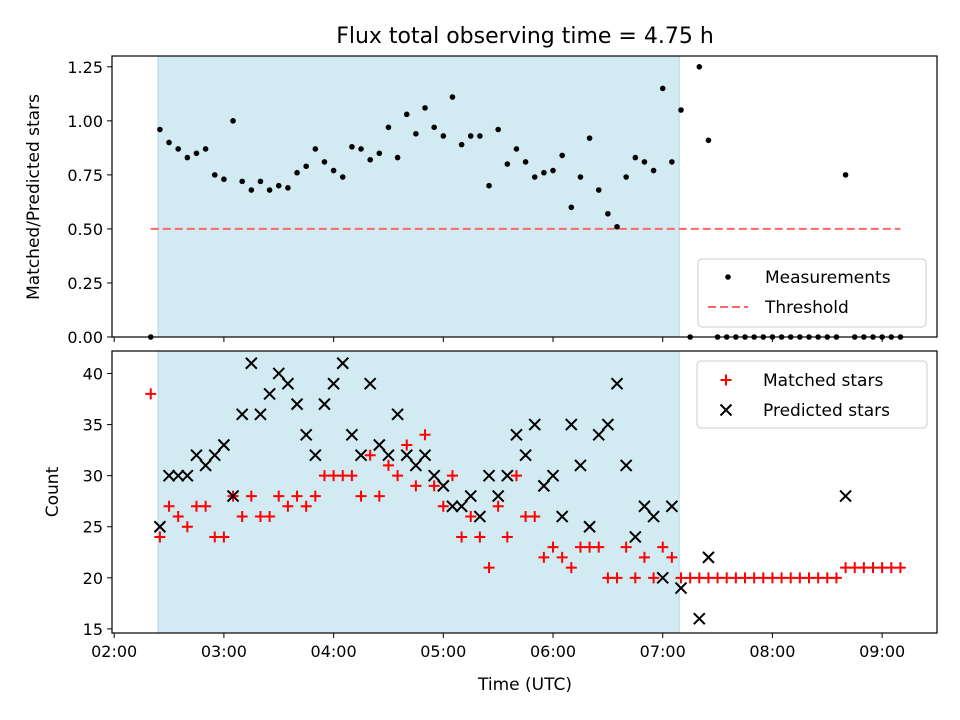 The width and height of the screenshot is (960, 720). I want to click on legend-predicted-label: Predicted stars, so click(826, 411).